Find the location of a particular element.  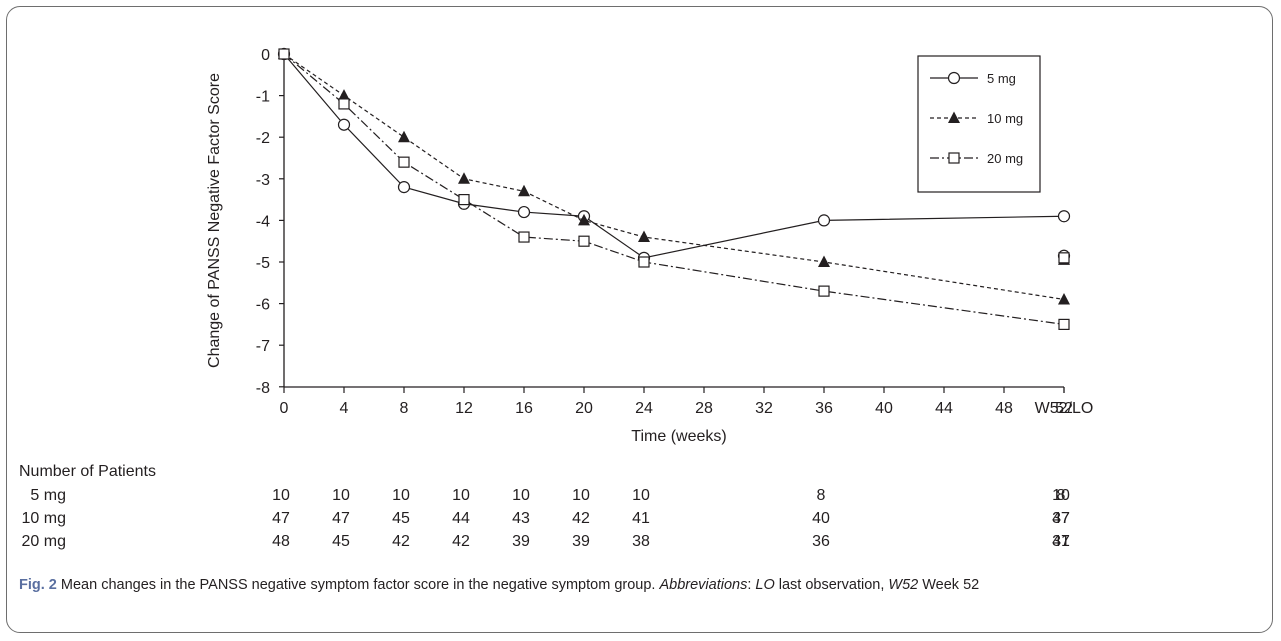

point-w52lo-20mg is located at coordinates (1064, 258).